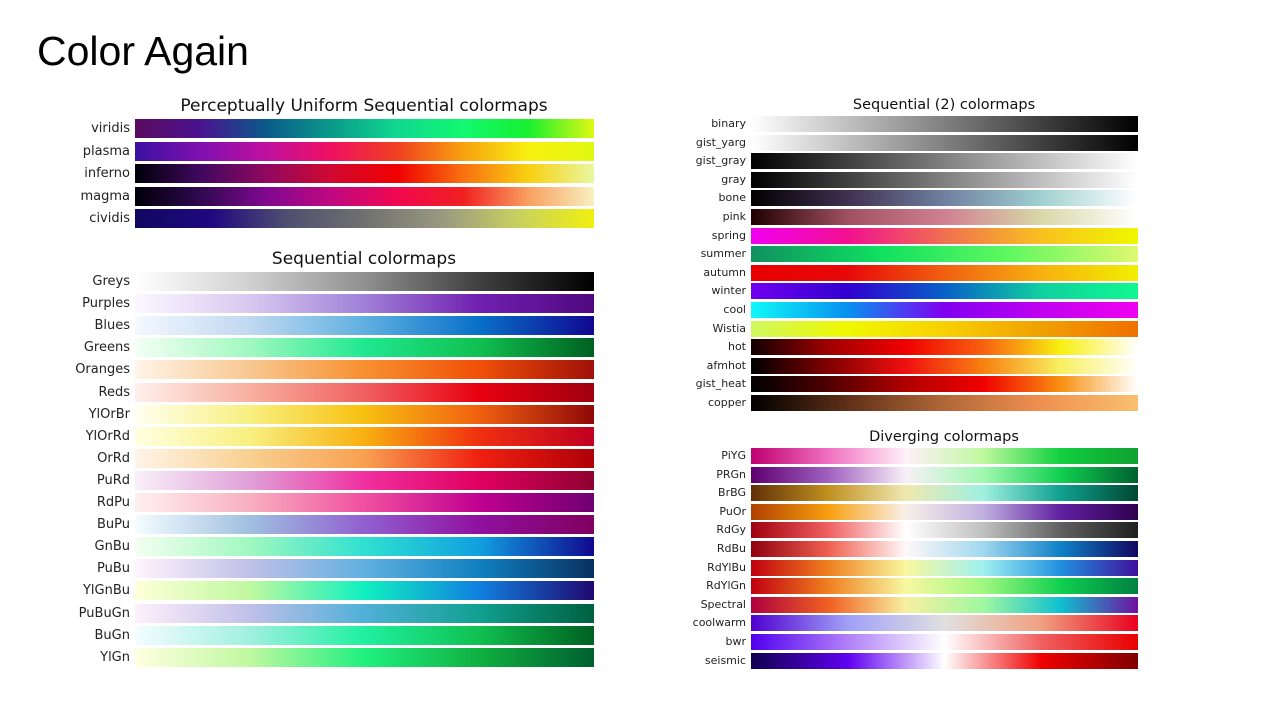 The width and height of the screenshot is (1280, 720). I want to click on colormap-bar-Blues, so click(364, 326).